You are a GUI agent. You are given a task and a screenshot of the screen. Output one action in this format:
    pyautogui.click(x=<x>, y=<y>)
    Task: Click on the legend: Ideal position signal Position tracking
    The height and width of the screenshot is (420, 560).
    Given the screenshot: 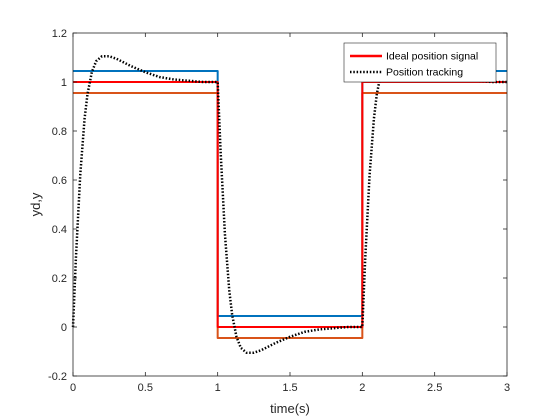 What is the action you would take?
    pyautogui.click(x=420, y=62)
    